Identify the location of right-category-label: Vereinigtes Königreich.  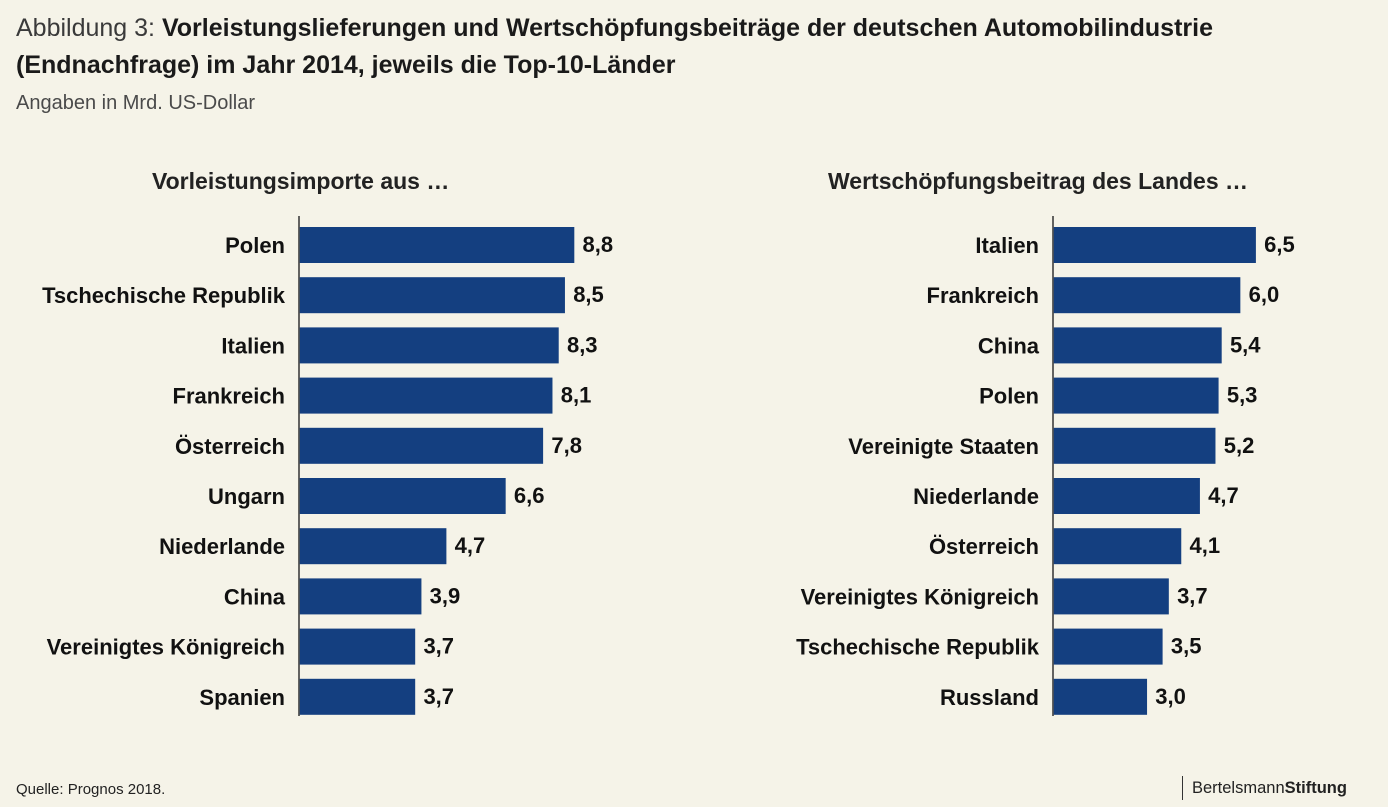
(920, 596).